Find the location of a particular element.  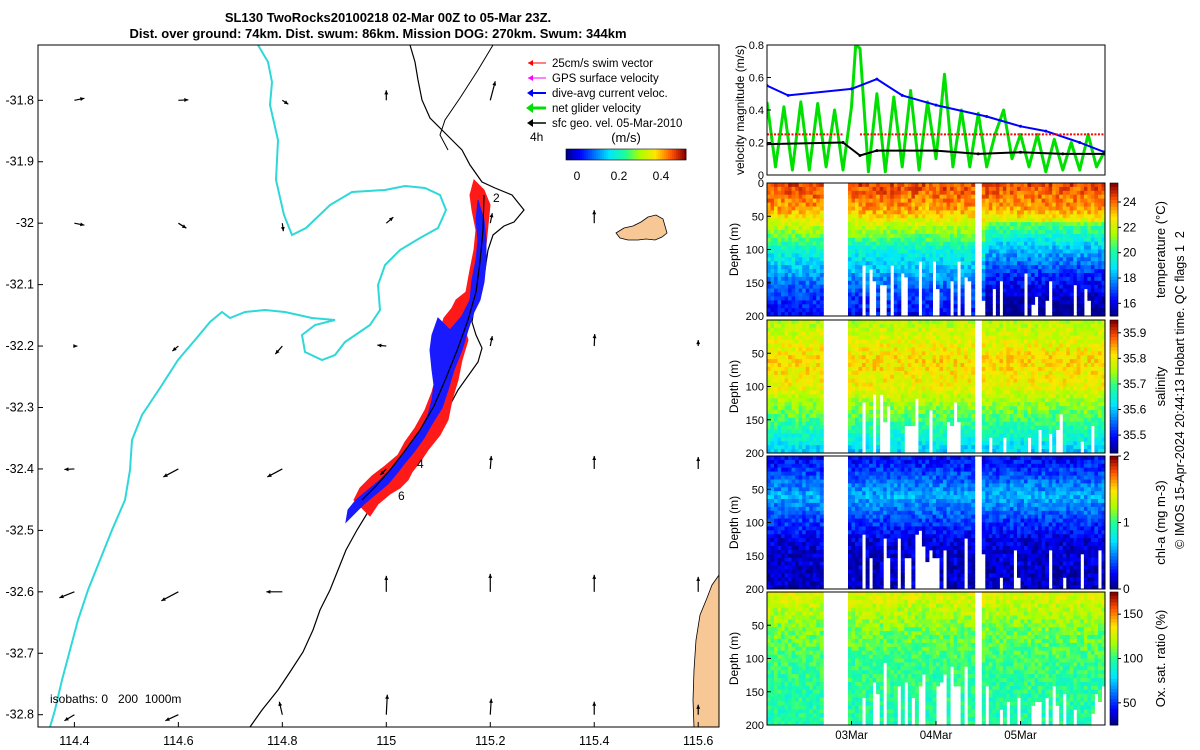

colorbar-tick-label: 24 is located at coordinates (1130, 202).